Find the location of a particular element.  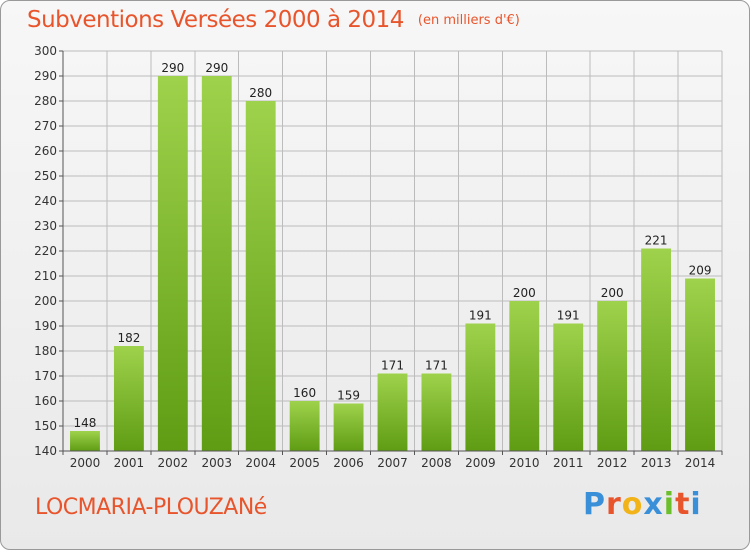

bar-value-label: 221 is located at coordinates (656, 241).